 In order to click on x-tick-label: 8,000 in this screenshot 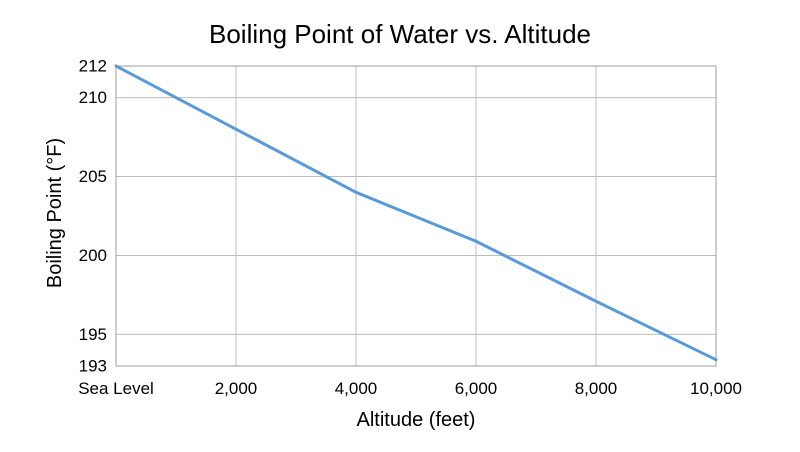, I will do `click(596, 388)`.